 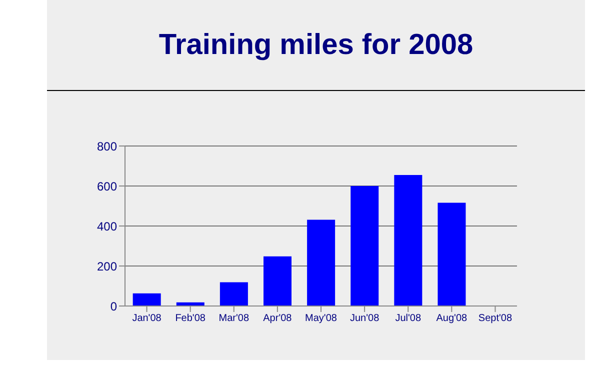 I want to click on y-tick-label: 200, so click(x=107, y=266).